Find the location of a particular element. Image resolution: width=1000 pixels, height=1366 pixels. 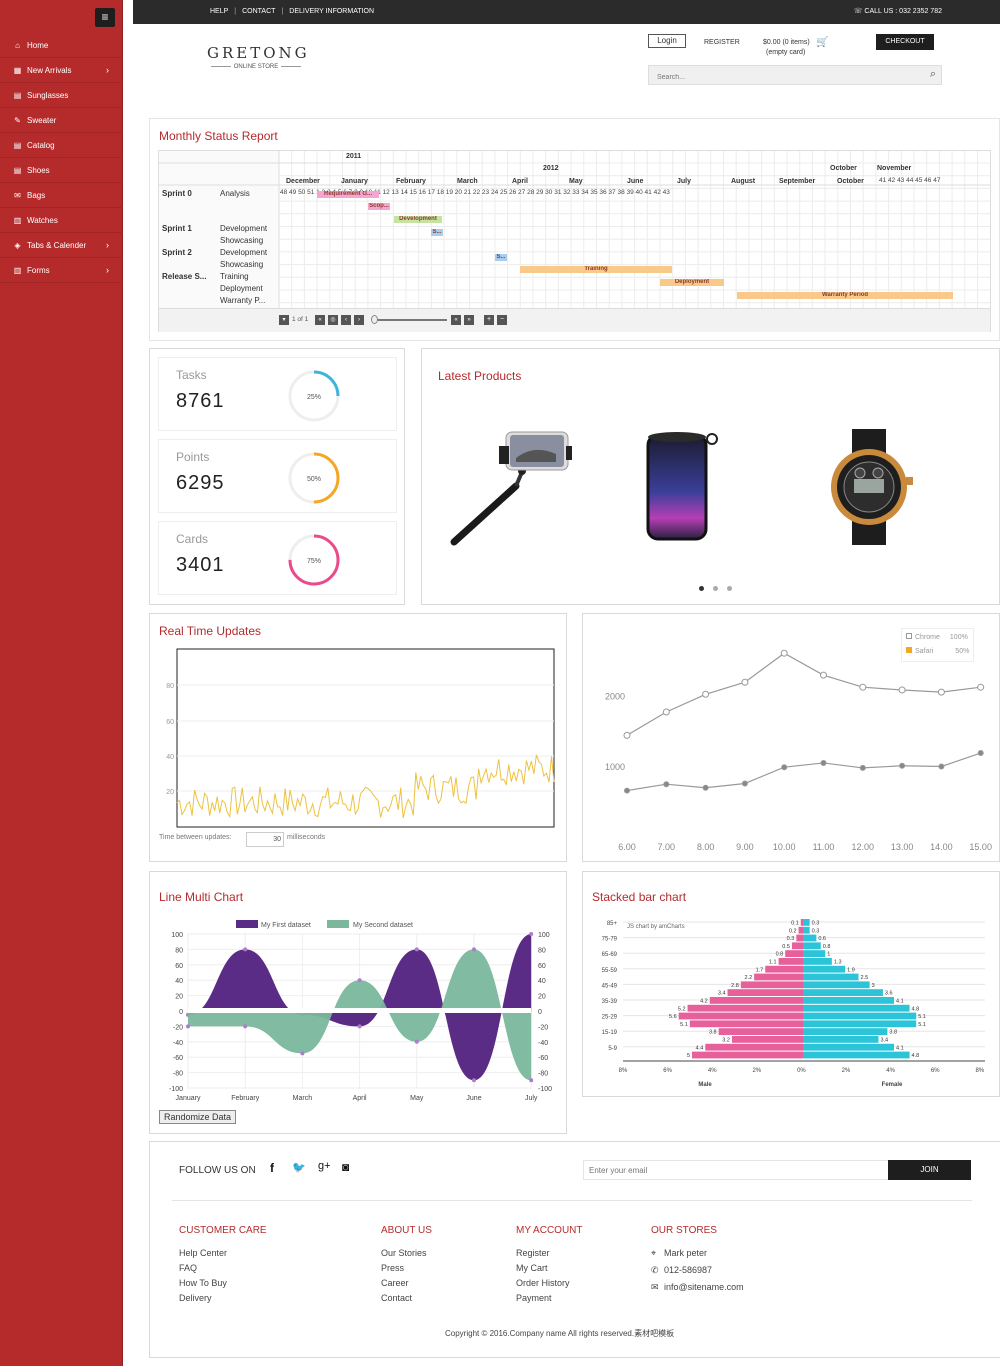

male-bar is located at coordinates (778, 977).